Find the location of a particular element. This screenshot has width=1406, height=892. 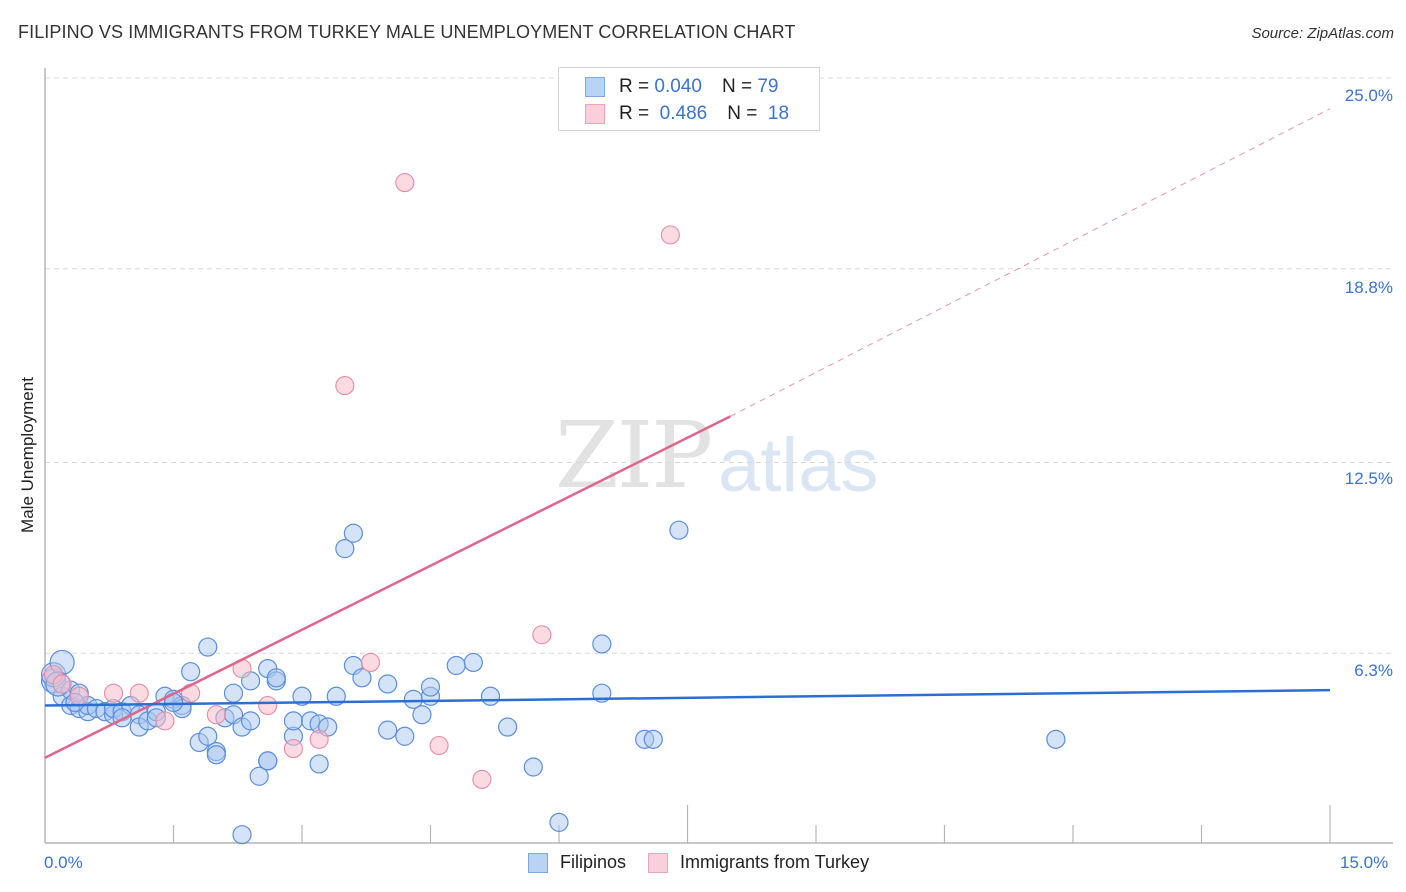

legend-row-filipinos: R = 0.040 N = 79 is located at coordinates (681, 87).